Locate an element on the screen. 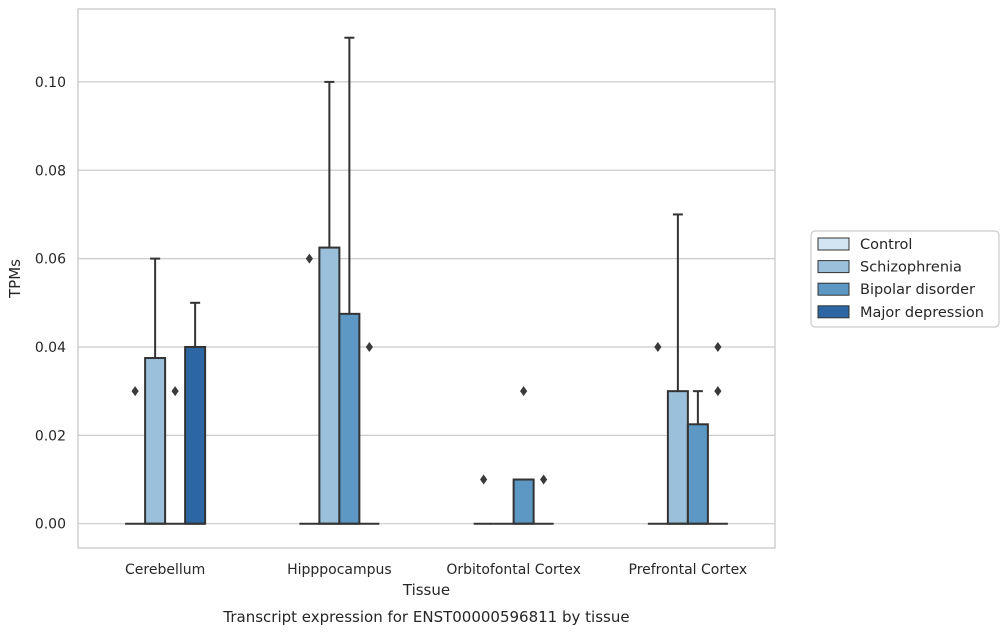  y-tick-label: 0.02 is located at coordinates (50, 436).